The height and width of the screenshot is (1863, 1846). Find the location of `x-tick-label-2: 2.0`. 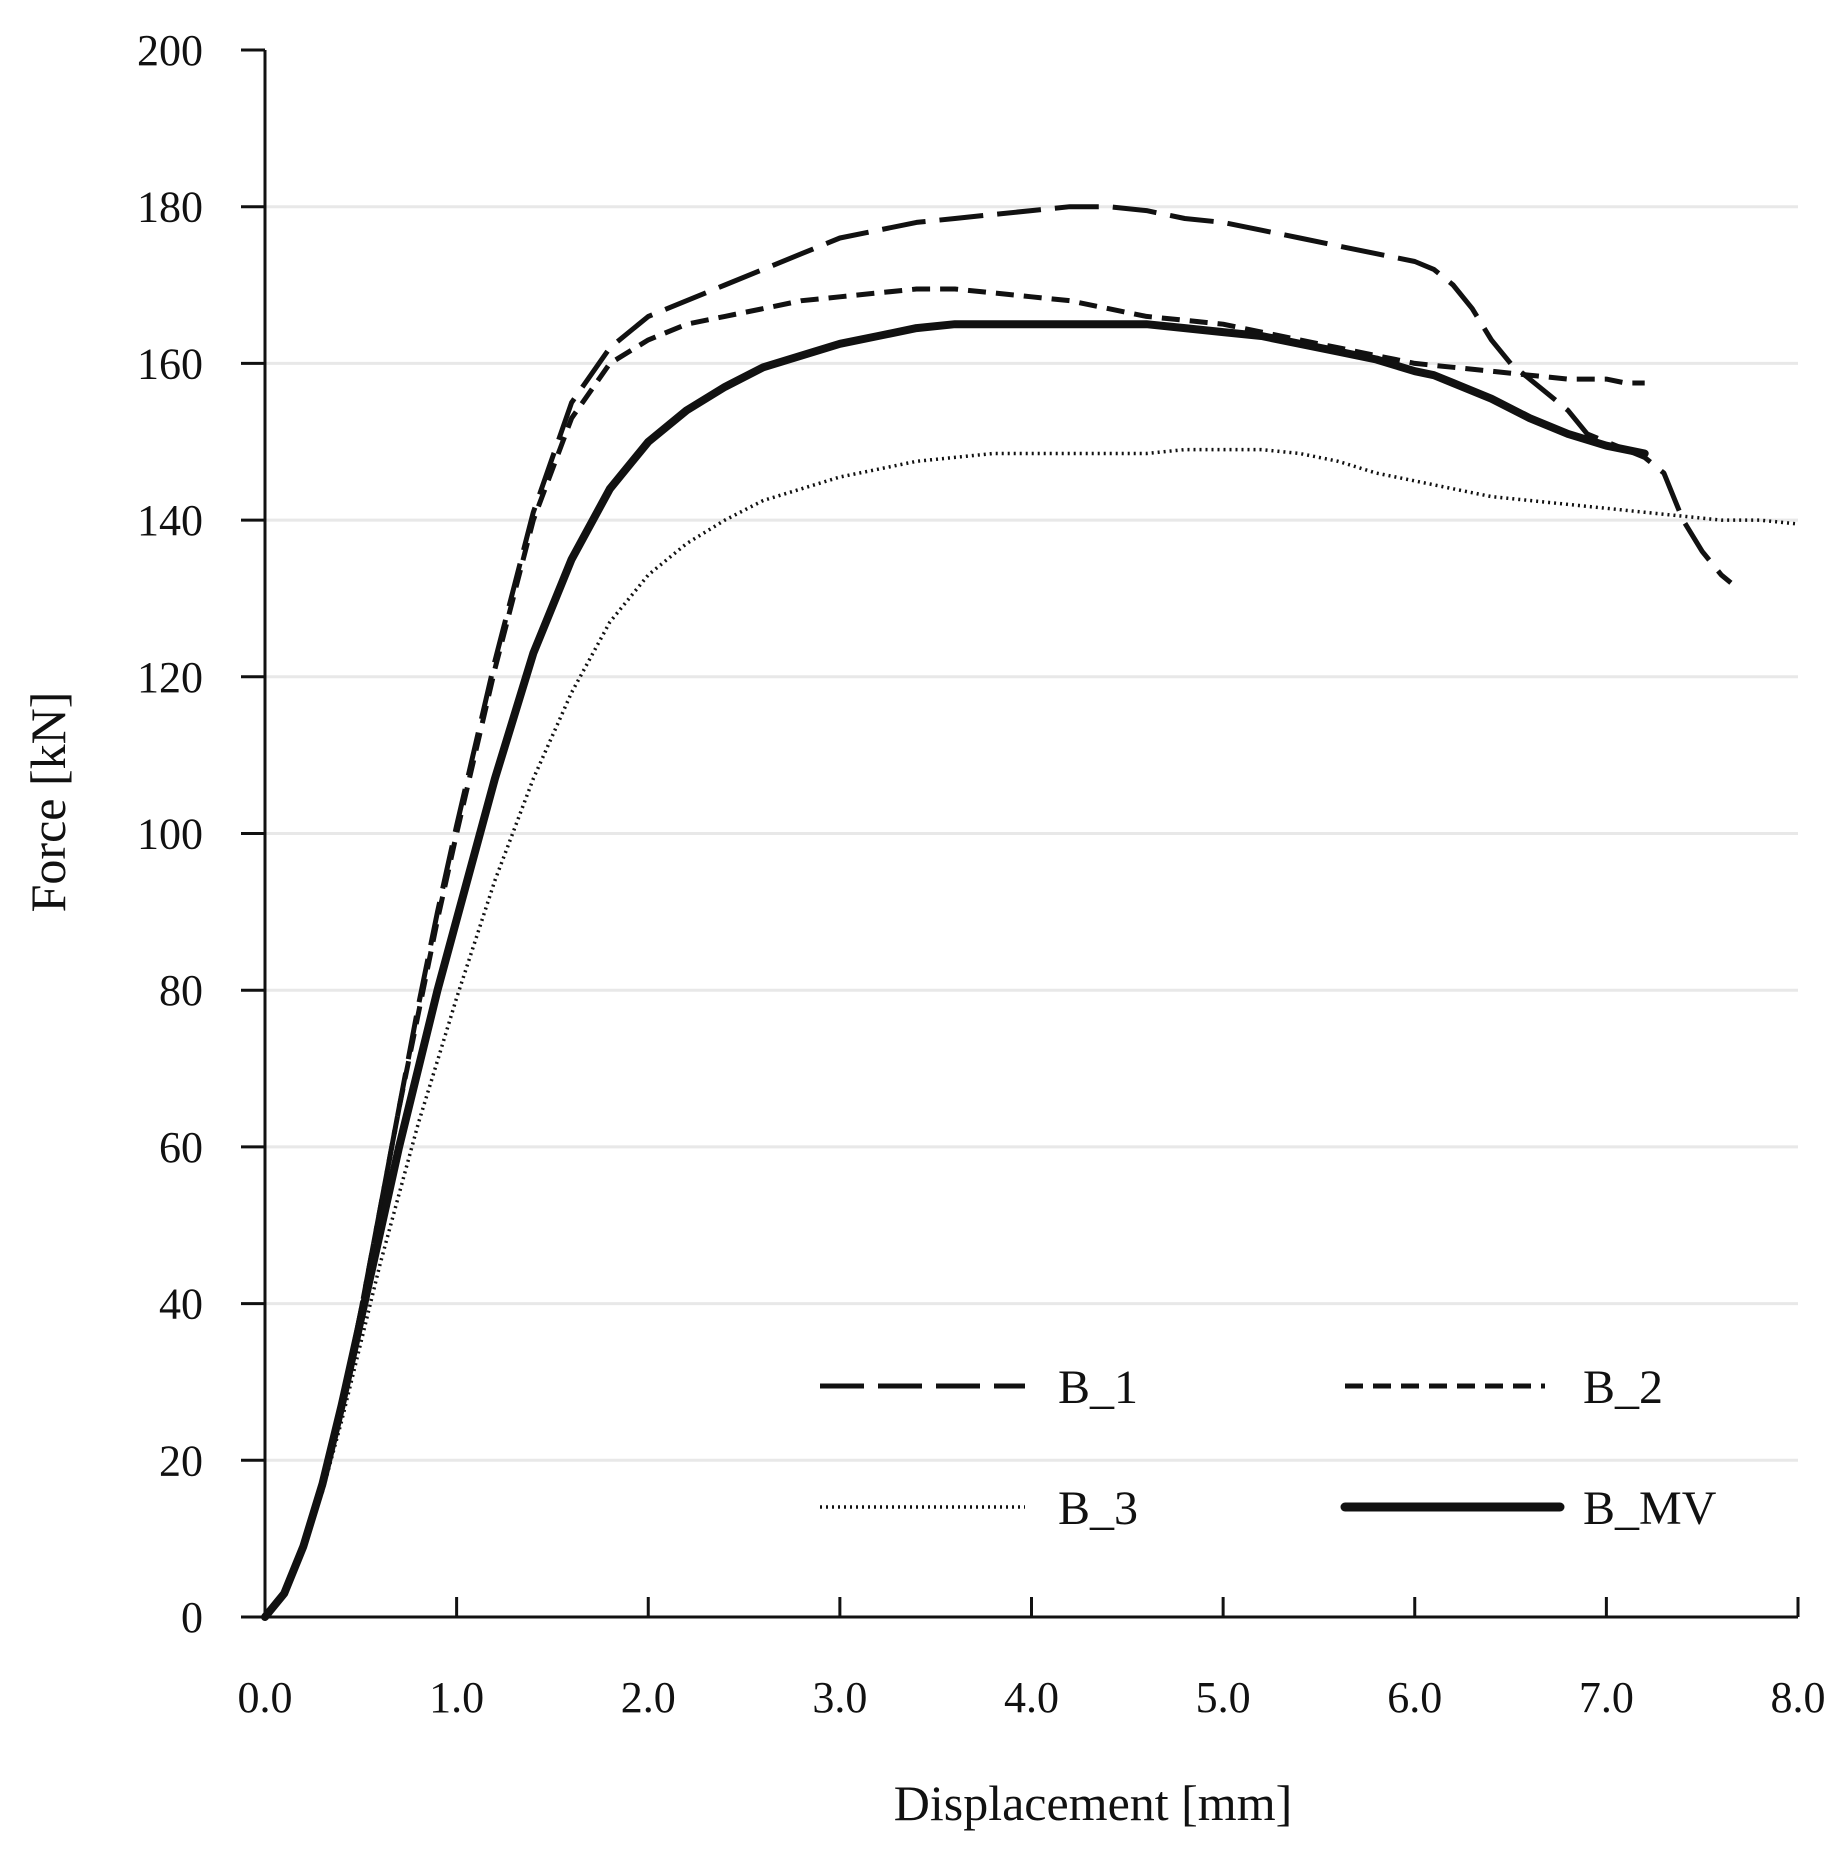

x-tick-label-2: 2.0 is located at coordinates (648, 1697).